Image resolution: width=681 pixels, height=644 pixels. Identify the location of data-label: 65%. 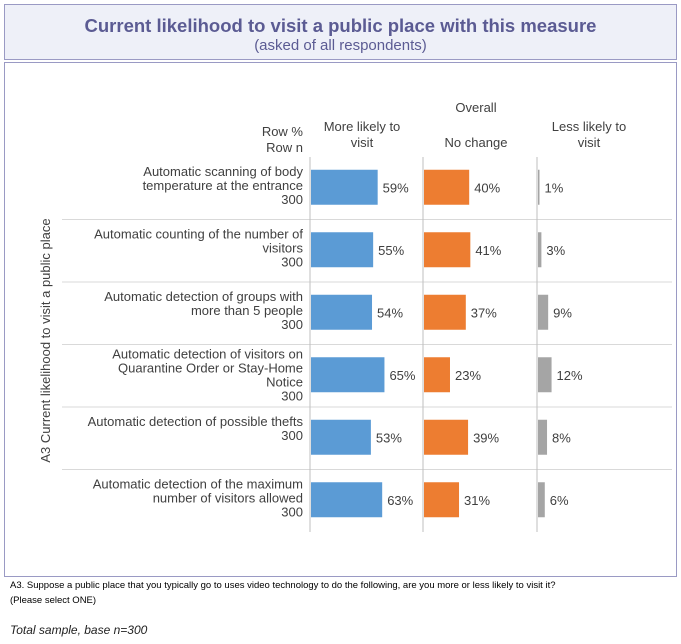
(402, 375).